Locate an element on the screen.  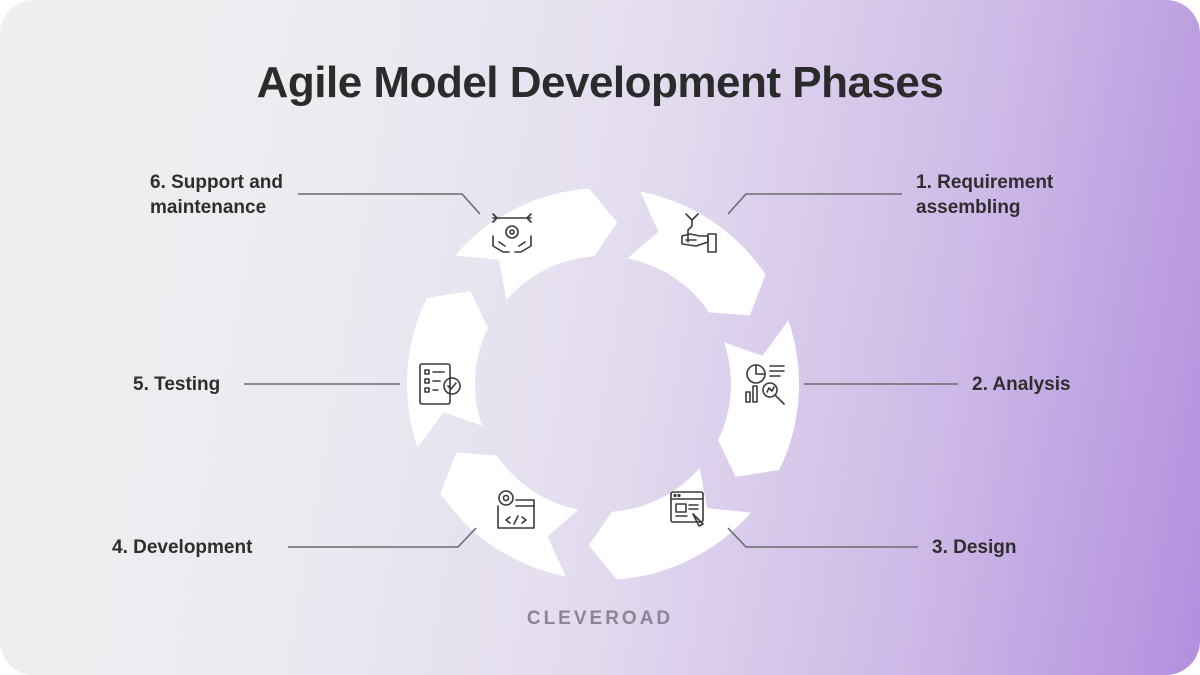
support-hands-icon is located at coordinates (512, 233).